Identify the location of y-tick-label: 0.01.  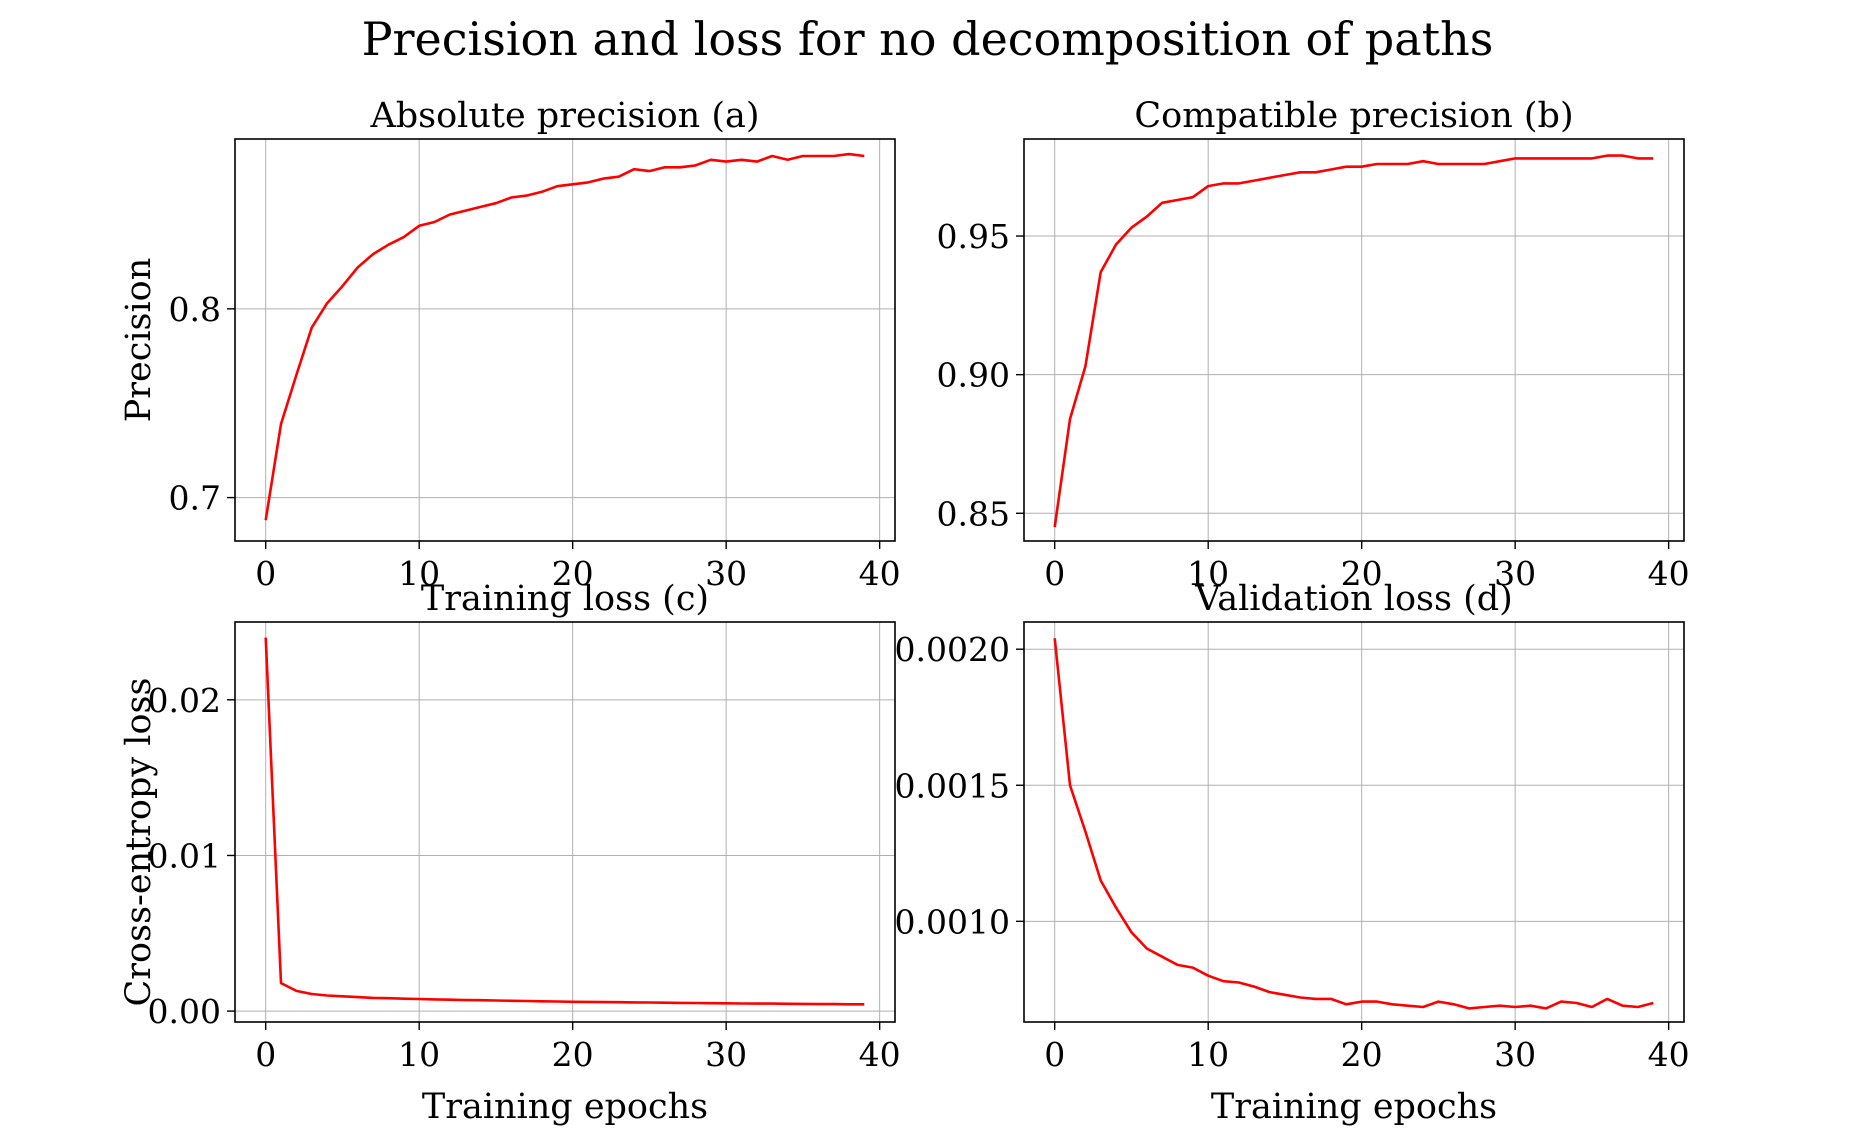
(184, 855).